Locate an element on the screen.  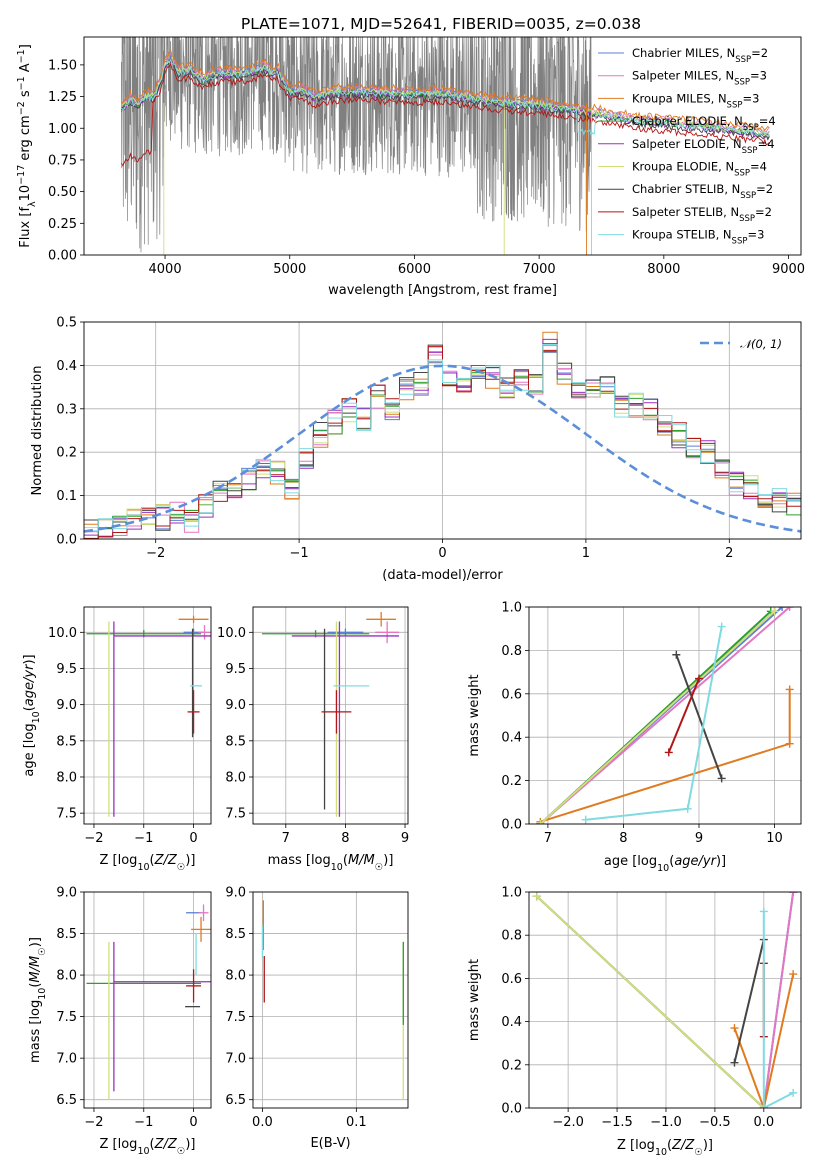
y-tick-label: 8.0 is located at coordinates (235, 976).